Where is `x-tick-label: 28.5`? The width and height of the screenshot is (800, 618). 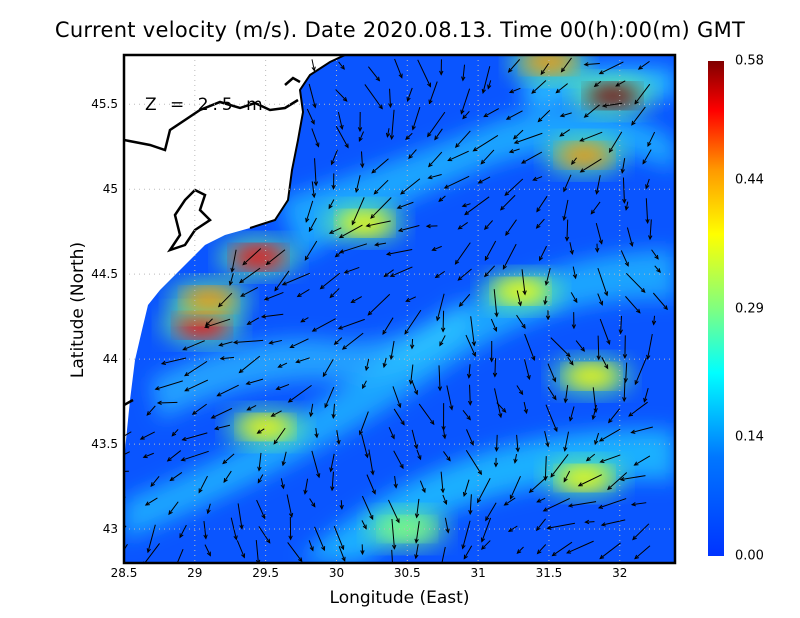
x-tick-label: 28.5 is located at coordinates (124, 573).